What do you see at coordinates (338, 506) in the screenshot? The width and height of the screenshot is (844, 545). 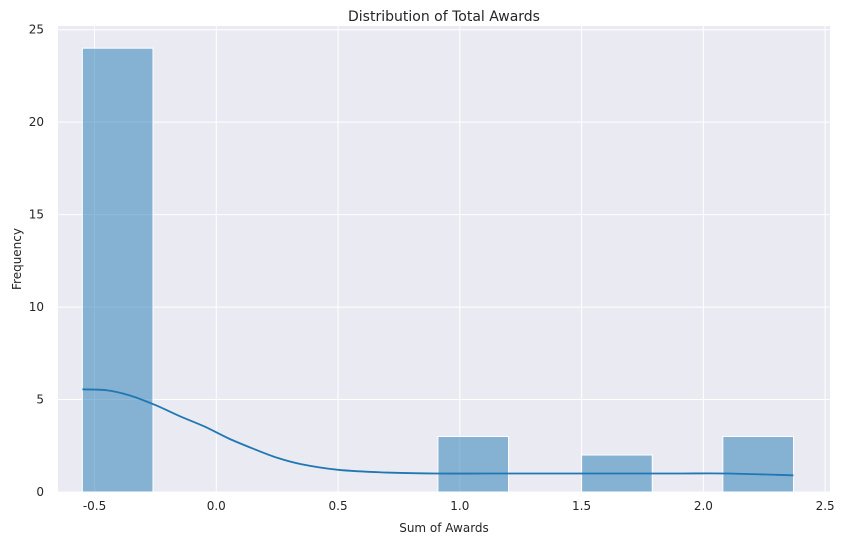 I see `x-tick-label: 0.5` at bounding box center [338, 506].